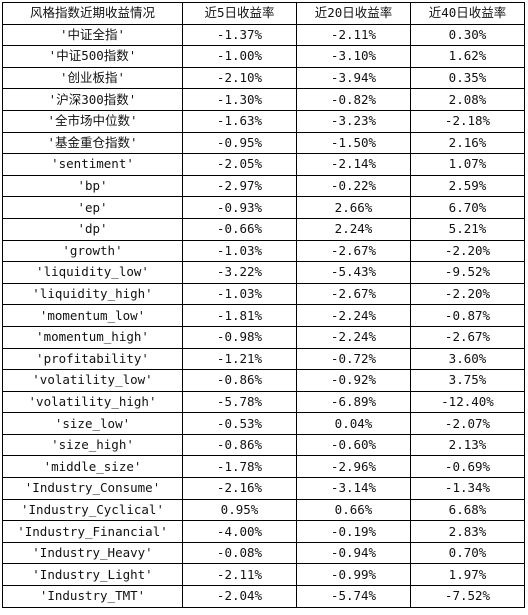 The height and width of the screenshot is (615, 528). I want to click on return-20d-cell: -0.82%, so click(353, 99).